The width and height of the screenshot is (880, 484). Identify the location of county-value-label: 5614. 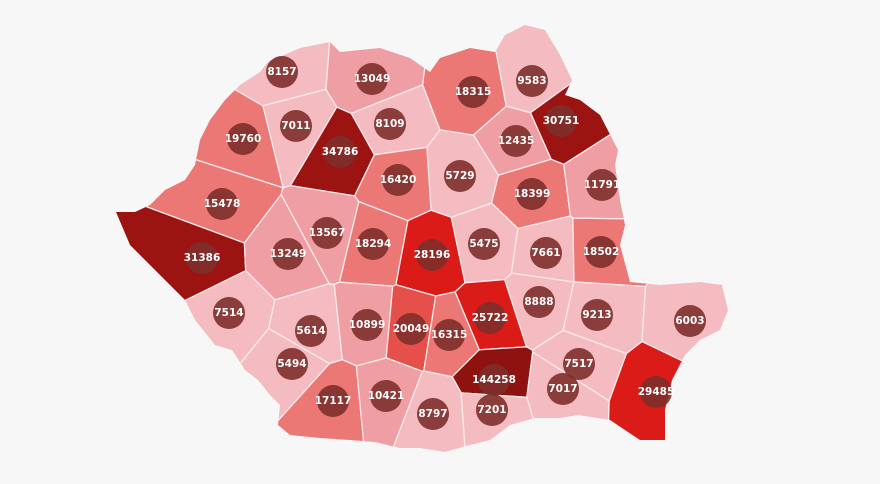
(310, 331).